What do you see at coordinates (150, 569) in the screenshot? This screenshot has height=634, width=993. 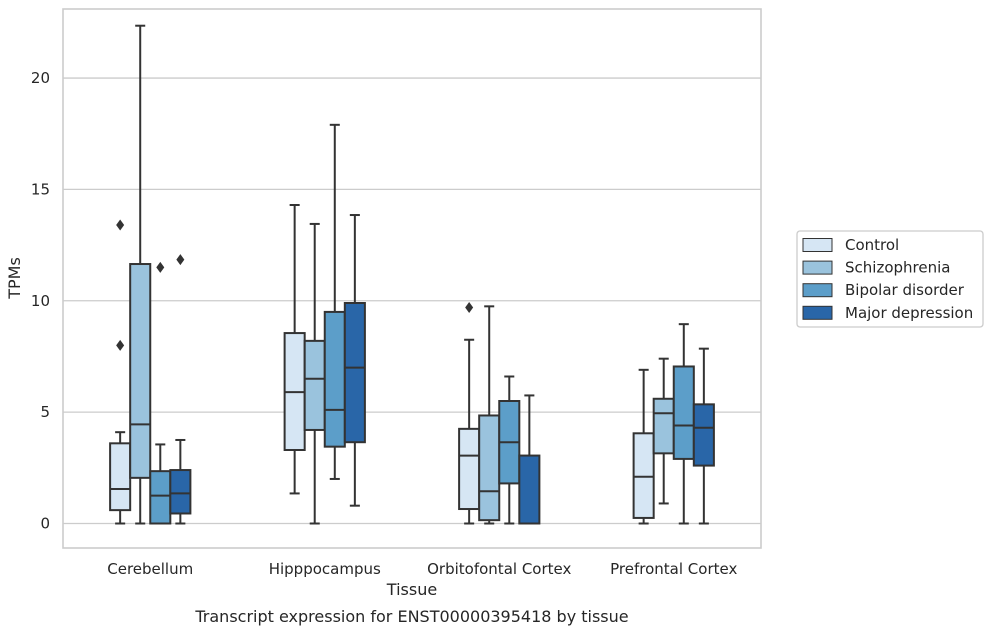 I see `x-tick-label: Cerebellum` at bounding box center [150, 569].